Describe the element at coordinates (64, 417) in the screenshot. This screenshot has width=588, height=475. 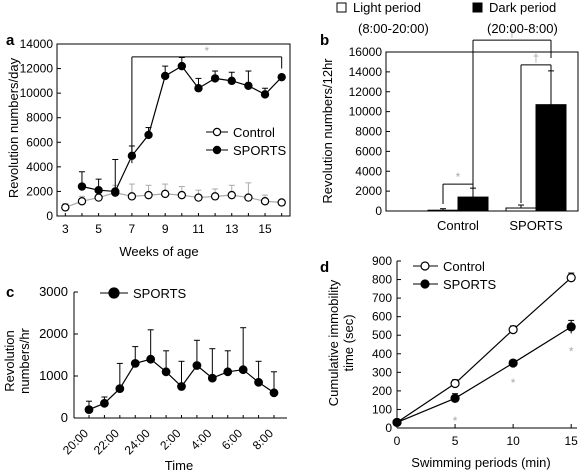
I see `chart-c-ytick-label: 0` at that location.